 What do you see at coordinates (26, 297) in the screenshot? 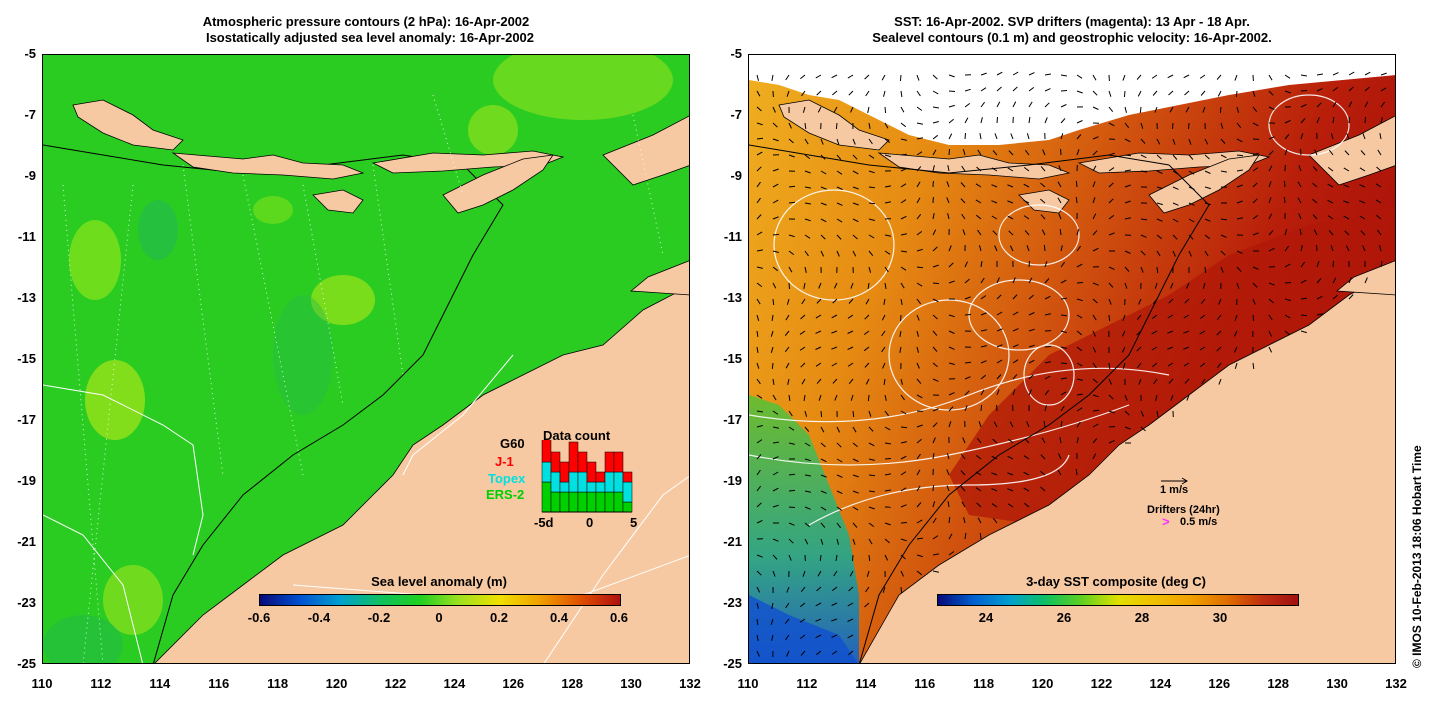
I see `lat-tick-label: -13` at bounding box center [26, 297].